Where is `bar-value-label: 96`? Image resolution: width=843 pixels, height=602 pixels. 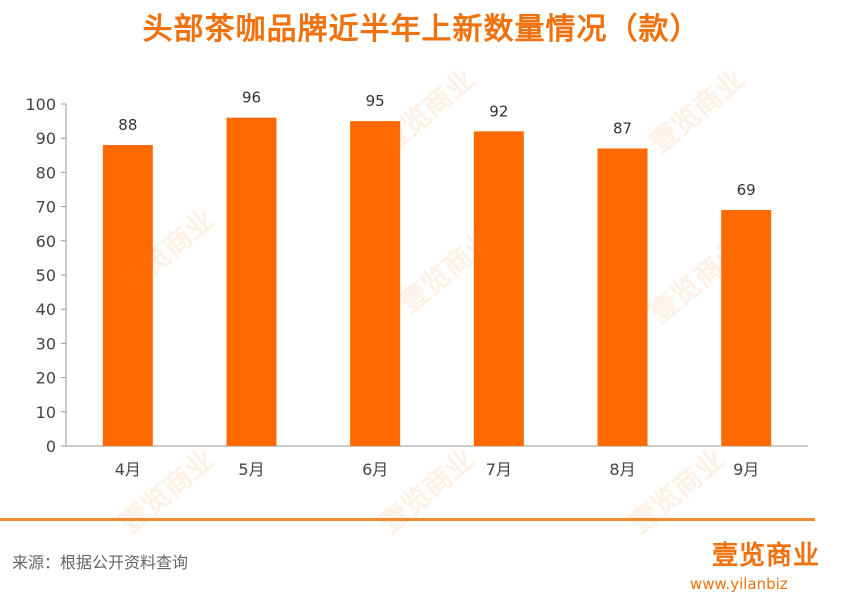 bar-value-label: 96 is located at coordinates (251, 98).